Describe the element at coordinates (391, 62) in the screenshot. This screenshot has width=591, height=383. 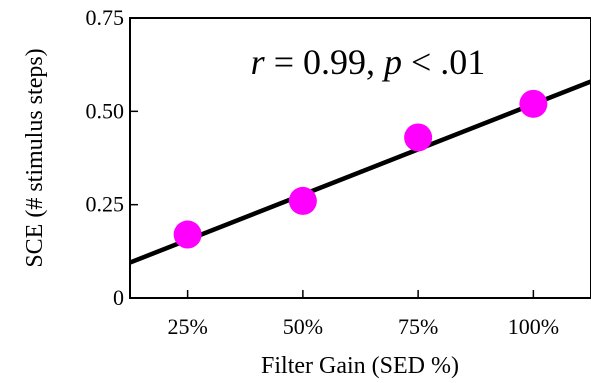
I see `p-symbol: p` at that location.